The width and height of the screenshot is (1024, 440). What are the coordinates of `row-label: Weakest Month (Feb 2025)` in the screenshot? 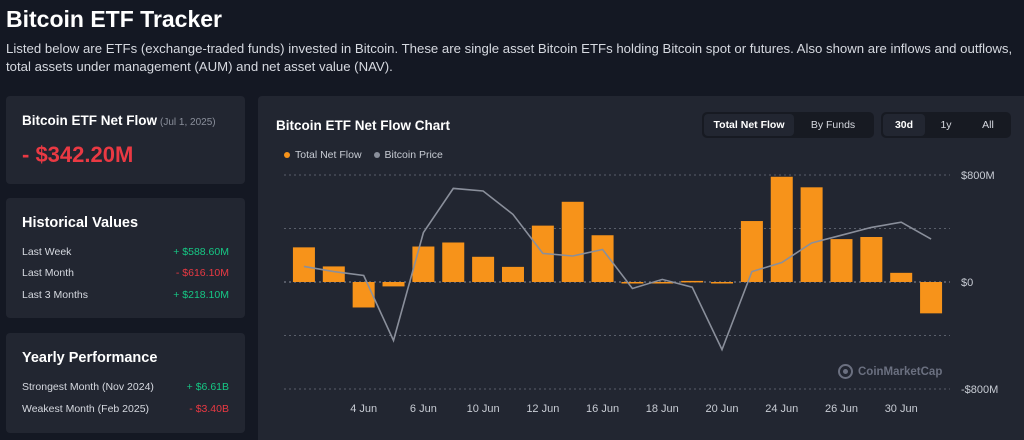 It's located at (86, 409).